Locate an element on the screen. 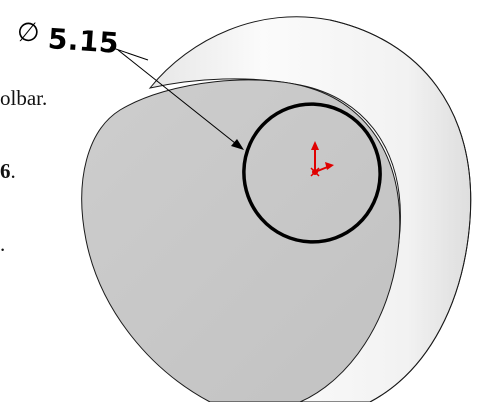  doc-text-line-2-bold: 6 is located at coordinates (5, 171).